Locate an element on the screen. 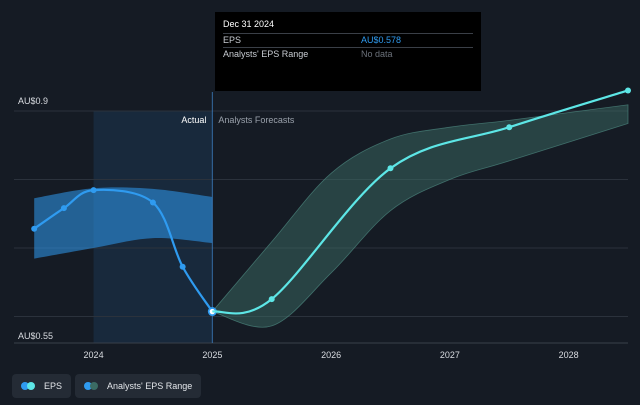  y-axis-label: AU$0.9 is located at coordinates (33, 101).